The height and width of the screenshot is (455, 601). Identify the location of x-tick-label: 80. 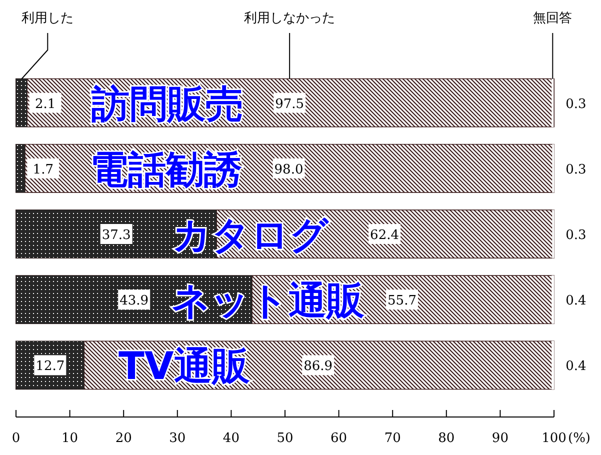
(446, 438).